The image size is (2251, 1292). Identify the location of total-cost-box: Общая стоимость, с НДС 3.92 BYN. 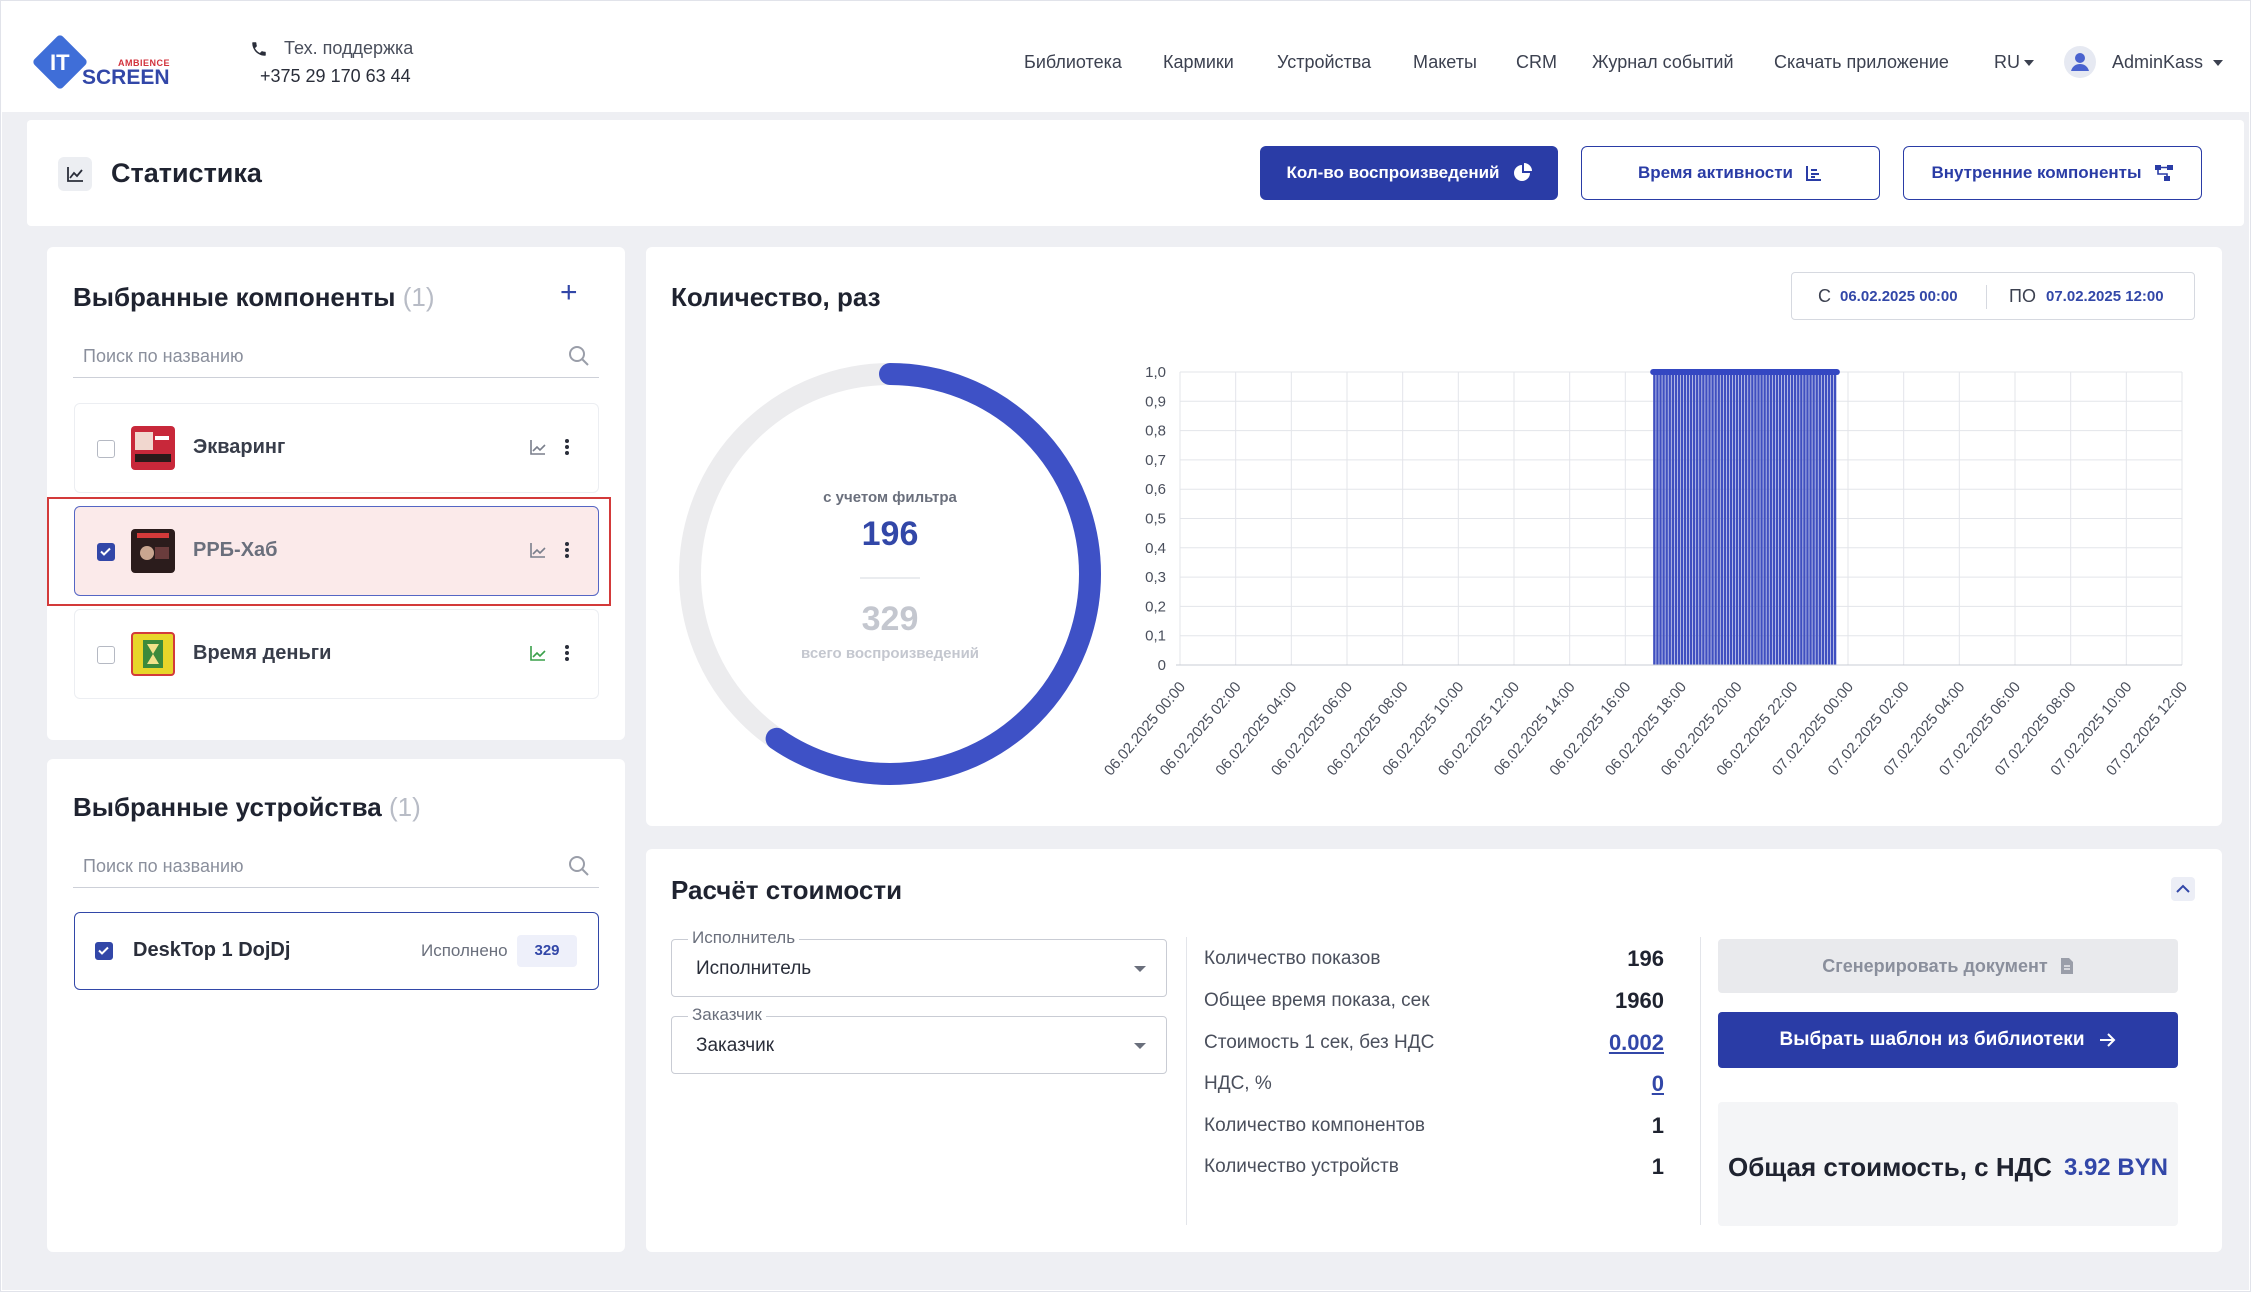
(1948, 1164).